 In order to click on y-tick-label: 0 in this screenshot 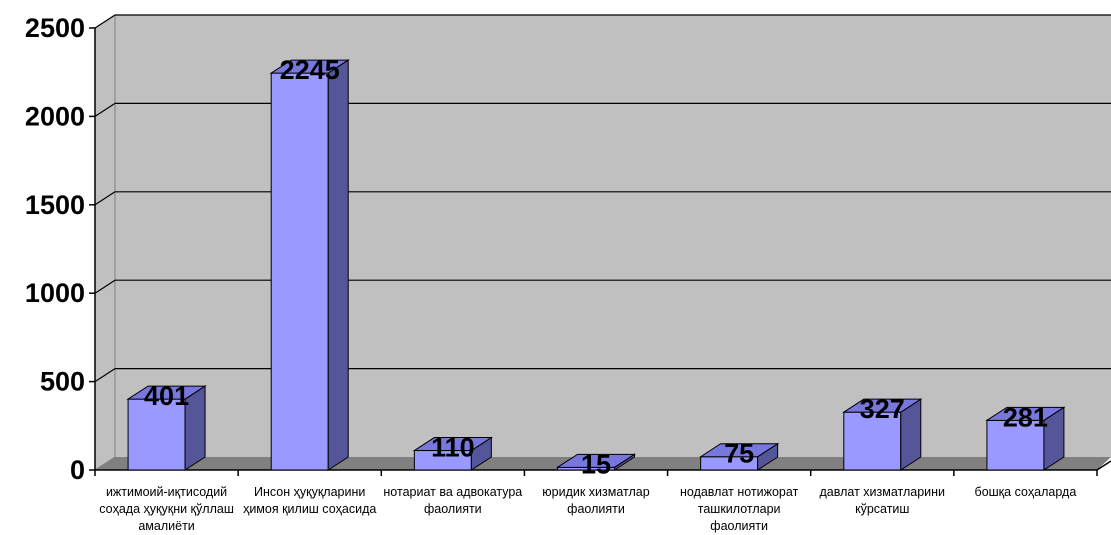, I will do `click(77, 470)`.